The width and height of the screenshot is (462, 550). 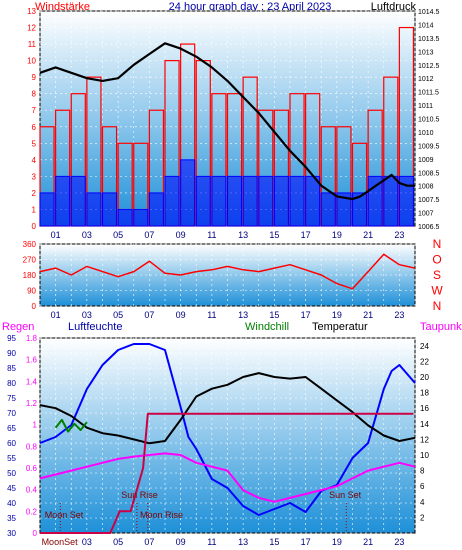 What do you see at coordinates (11, 443) in the screenshot?
I see `humidity-y-tick-60: 60` at bounding box center [11, 443].